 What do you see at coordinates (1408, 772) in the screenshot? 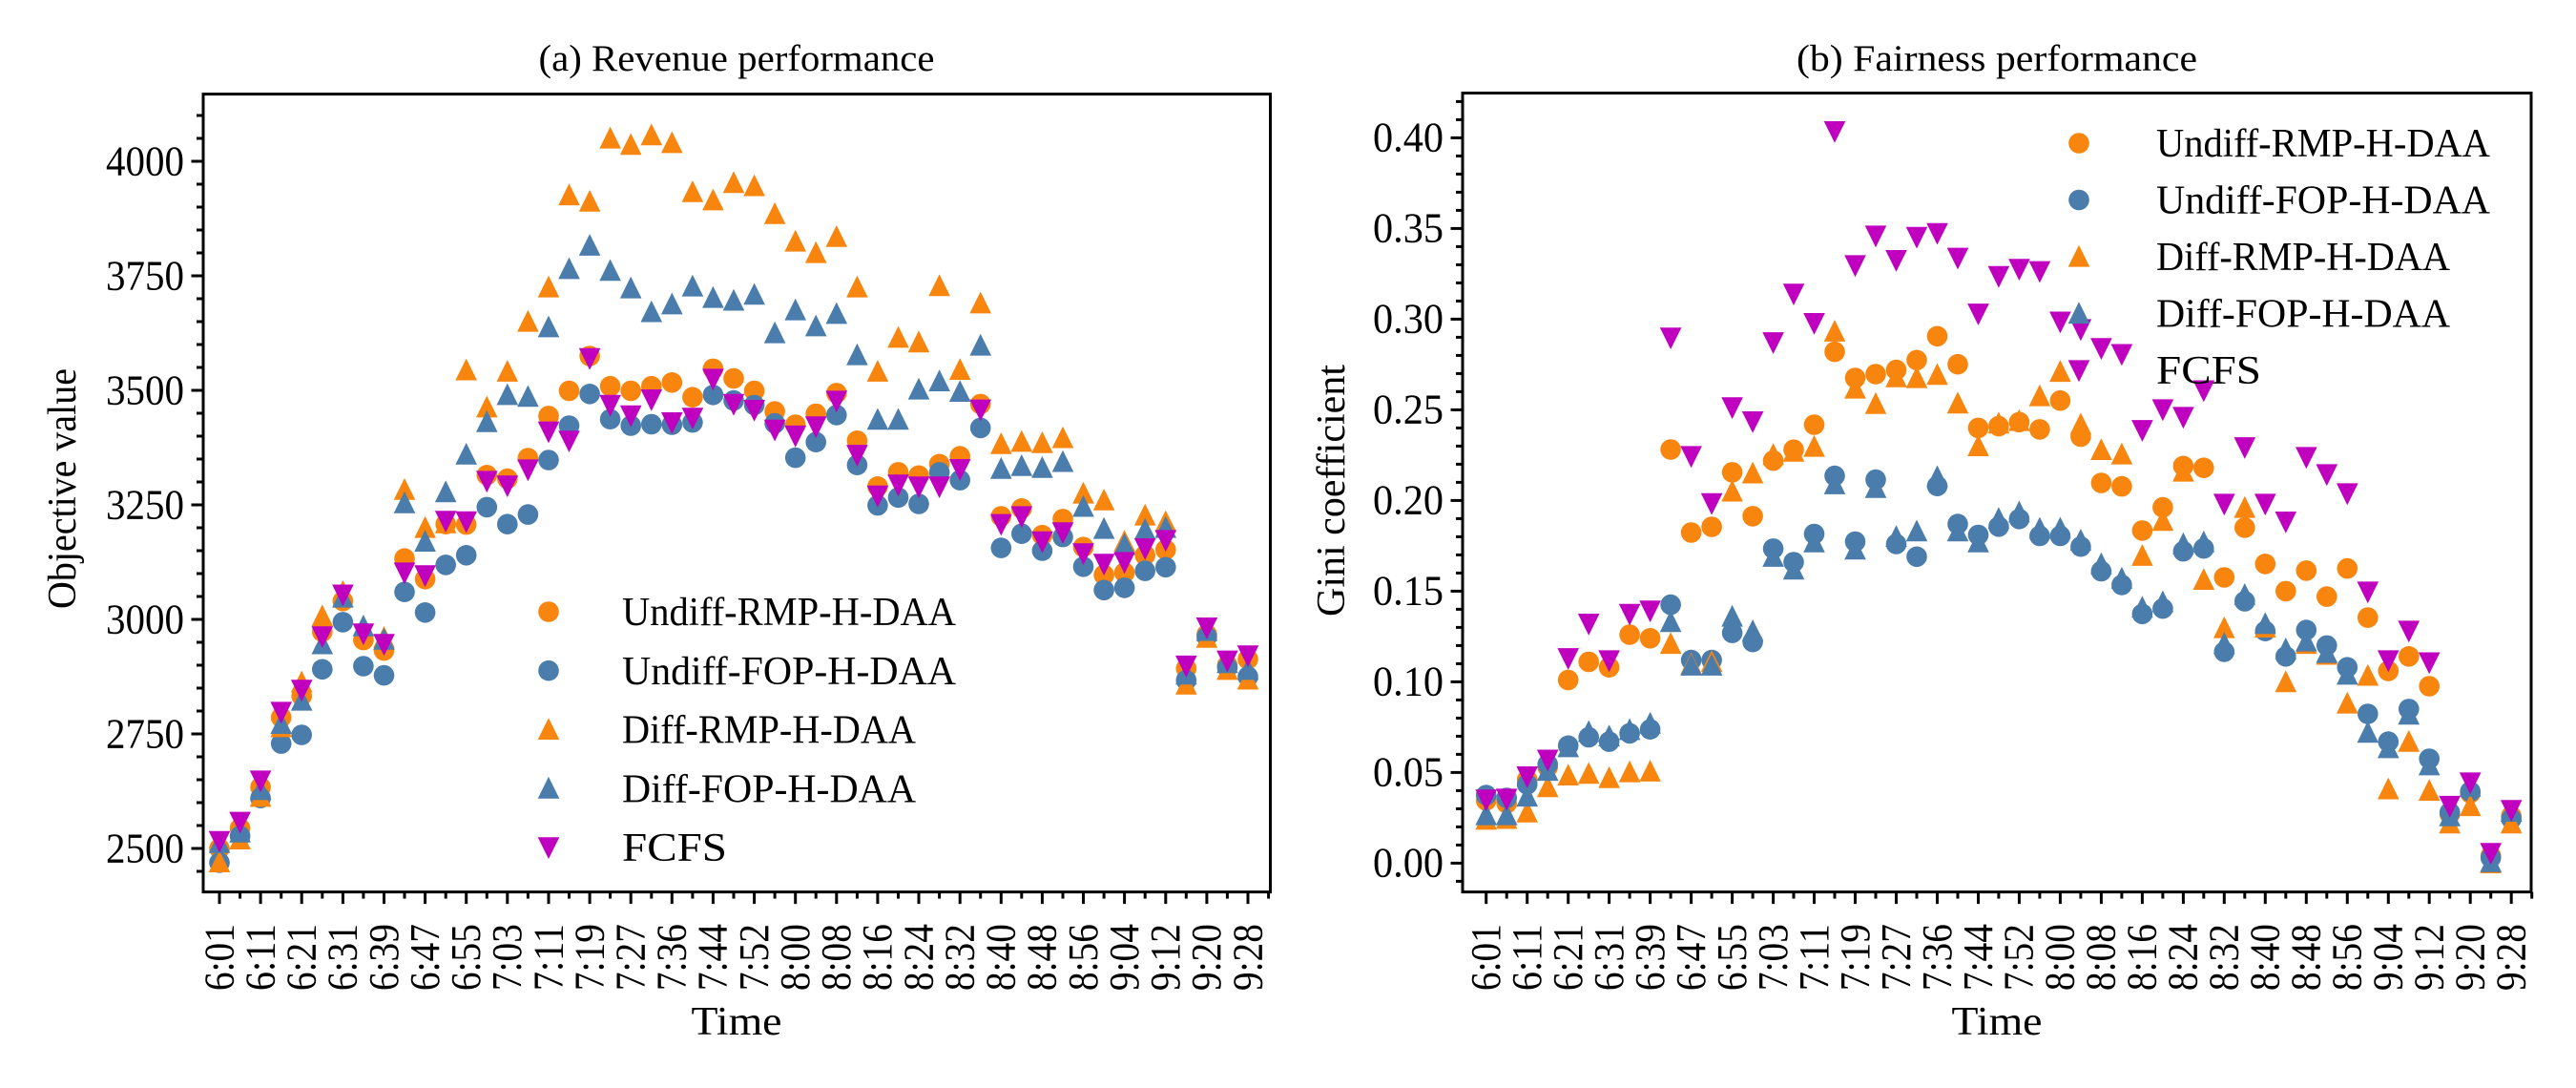
I see `svg-text: 0.05` at bounding box center [1408, 772].